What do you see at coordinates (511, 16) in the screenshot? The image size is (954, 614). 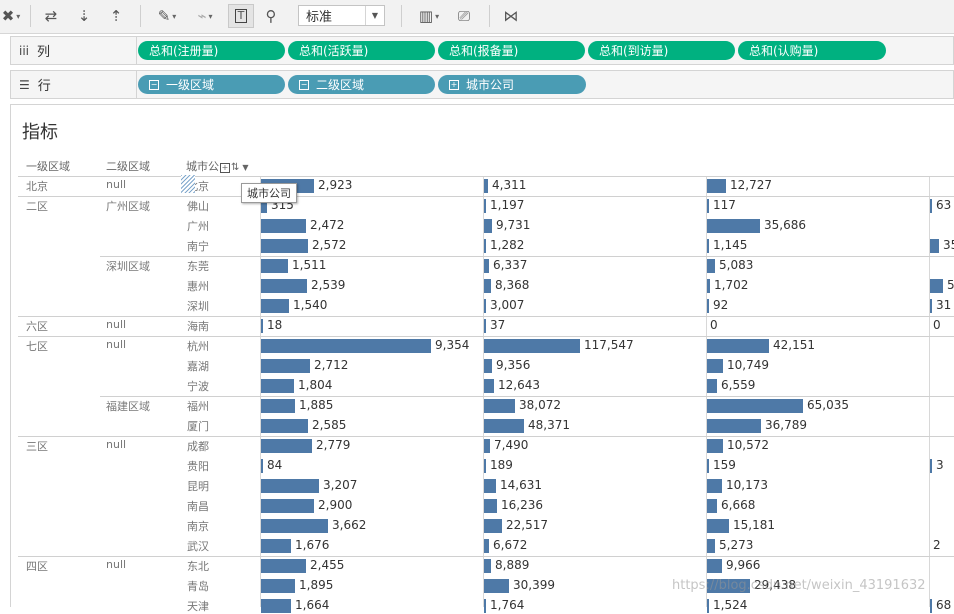 I see `share-icon: ⋈` at bounding box center [511, 16].